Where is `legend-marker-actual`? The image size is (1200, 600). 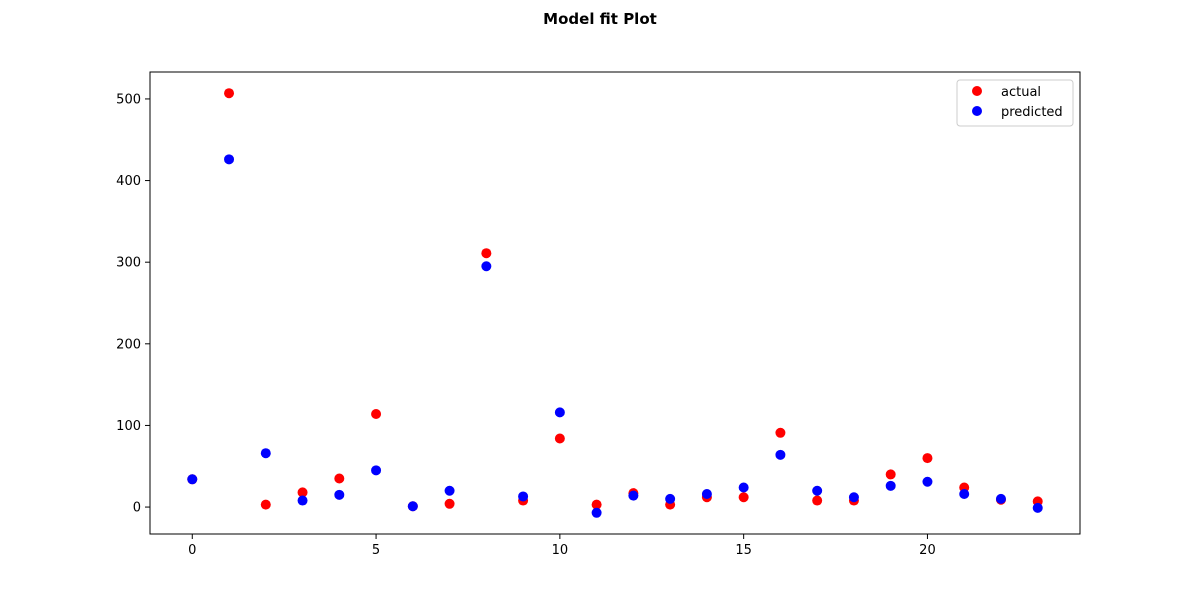
legend-marker-actual is located at coordinates (977, 91).